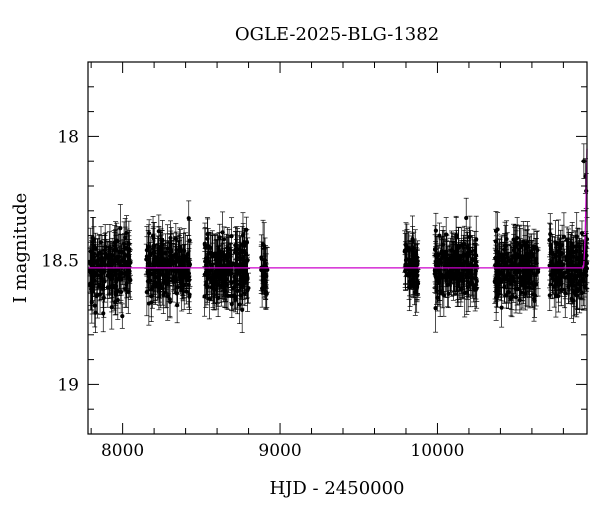  I want to click on y-tick-label: 19, so click(68, 385).